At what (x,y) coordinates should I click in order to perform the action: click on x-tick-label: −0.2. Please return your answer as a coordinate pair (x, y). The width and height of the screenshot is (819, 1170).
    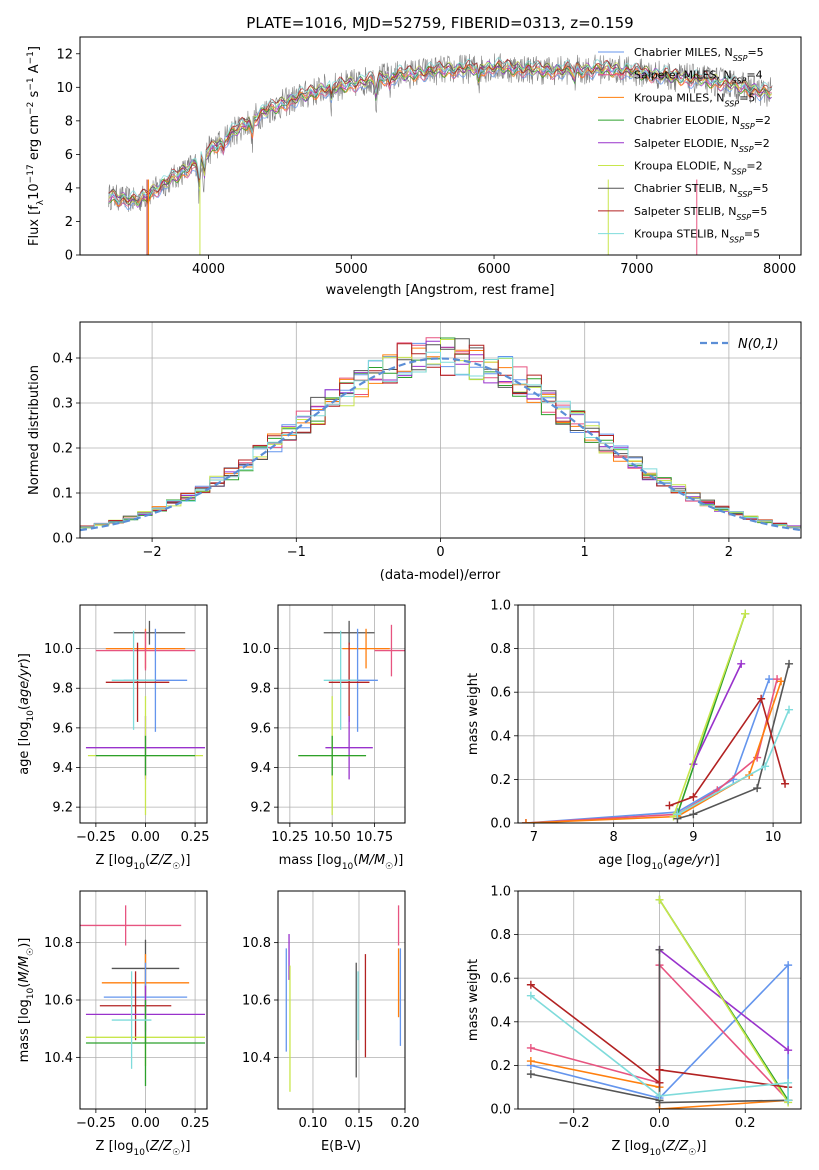
    Looking at the image, I should click on (574, 1123).